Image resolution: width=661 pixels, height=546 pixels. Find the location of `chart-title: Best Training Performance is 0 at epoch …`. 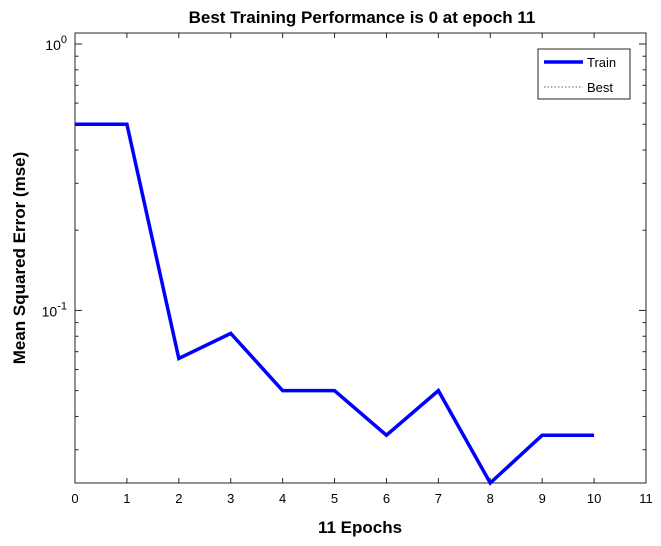

chart-title: Best Training Performance is 0 at epoch … is located at coordinates (362, 17).